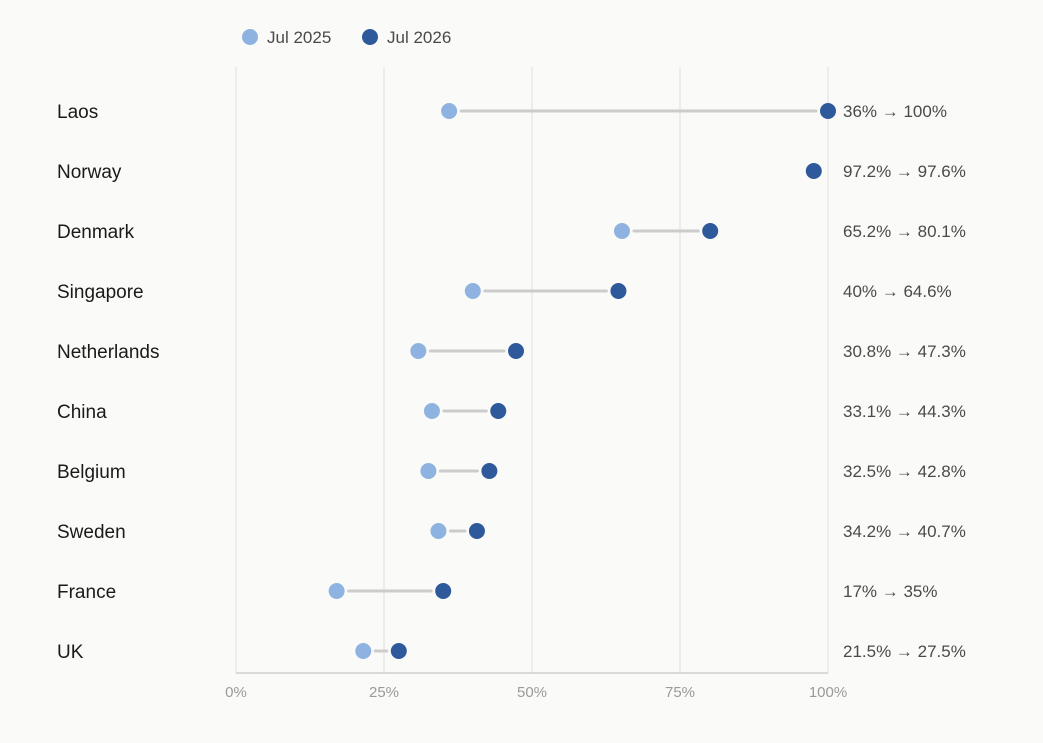 Image resolution: width=1043 pixels, height=743 pixels. What do you see at coordinates (96, 232) in the screenshot?
I see `country-label: Denmark` at bounding box center [96, 232].